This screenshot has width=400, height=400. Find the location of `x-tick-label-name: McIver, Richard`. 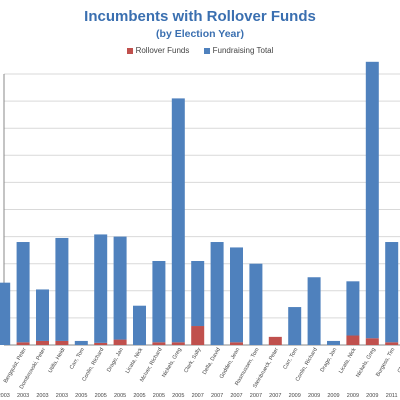

x-tick-label-name: McIver, Richard is located at coordinates (151, 365).